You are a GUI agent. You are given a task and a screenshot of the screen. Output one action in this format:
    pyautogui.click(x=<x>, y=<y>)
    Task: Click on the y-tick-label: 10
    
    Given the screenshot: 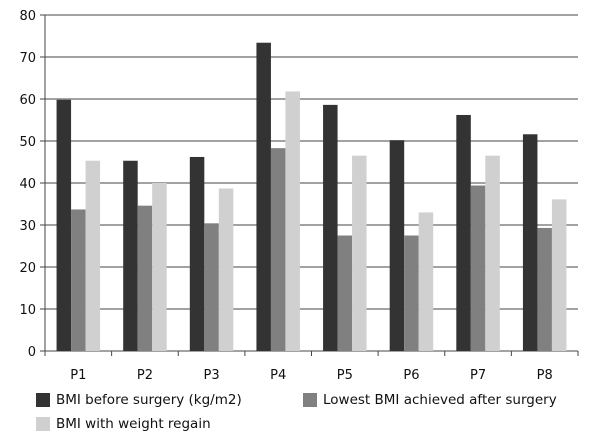 What is the action you would take?
    pyautogui.click(x=27, y=310)
    